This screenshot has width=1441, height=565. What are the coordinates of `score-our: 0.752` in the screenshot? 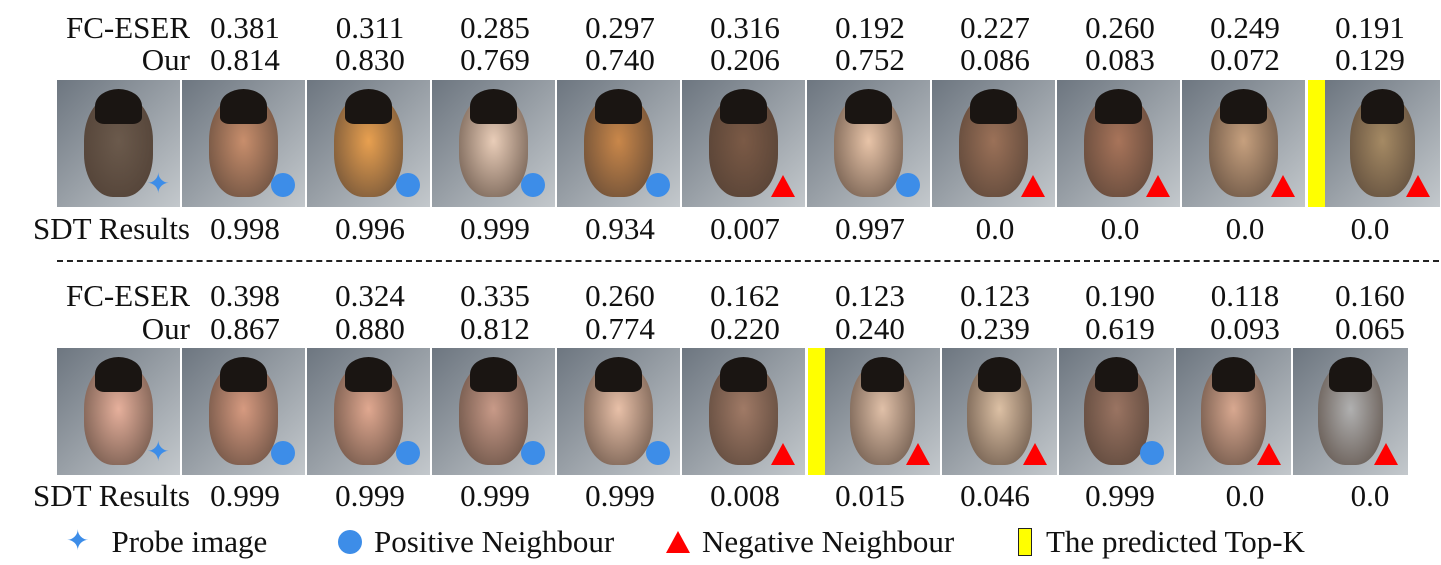 It's located at (870, 59).